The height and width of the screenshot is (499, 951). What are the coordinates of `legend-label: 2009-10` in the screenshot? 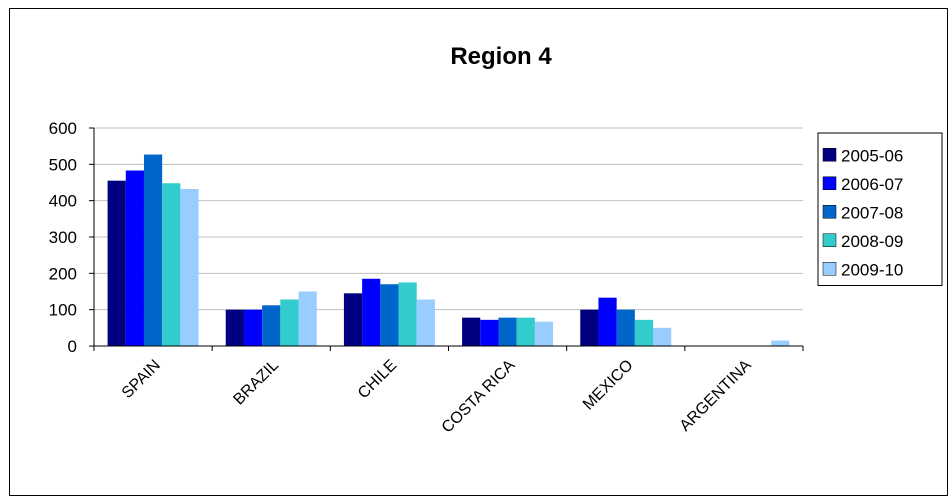 It's located at (872, 269).